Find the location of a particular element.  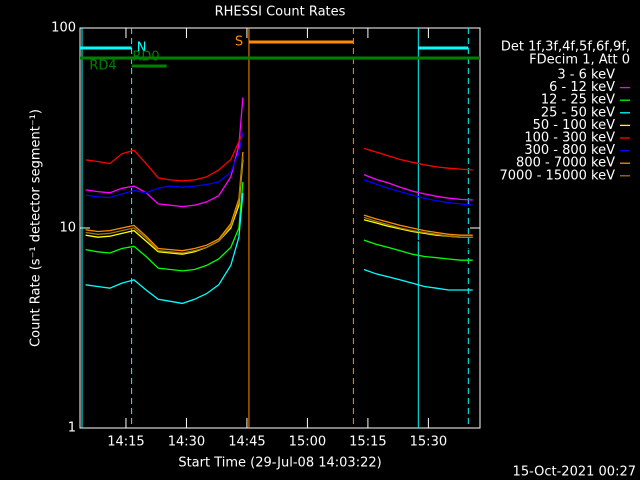

y-tick-label: 100 is located at coordinates (63, 28).